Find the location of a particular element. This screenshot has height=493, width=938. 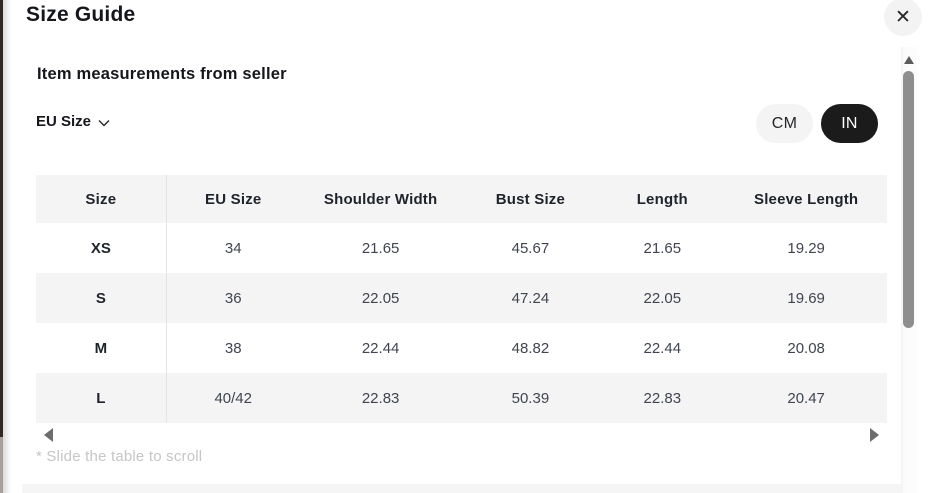

cell-size: L is located at coordinates (101, 398).